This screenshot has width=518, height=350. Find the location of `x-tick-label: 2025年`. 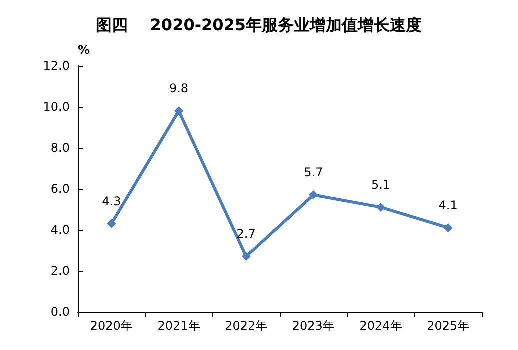

x-tick-label: 2025年 is located at coordinates (448, 326).